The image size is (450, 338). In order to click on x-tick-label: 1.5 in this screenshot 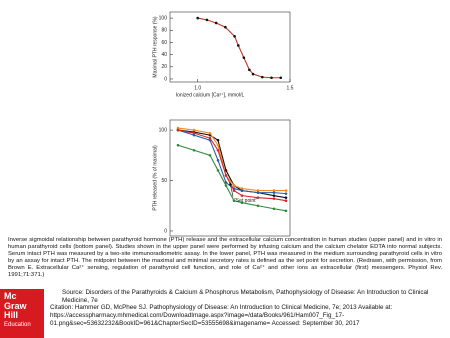, I will do `click(290, 88)`.